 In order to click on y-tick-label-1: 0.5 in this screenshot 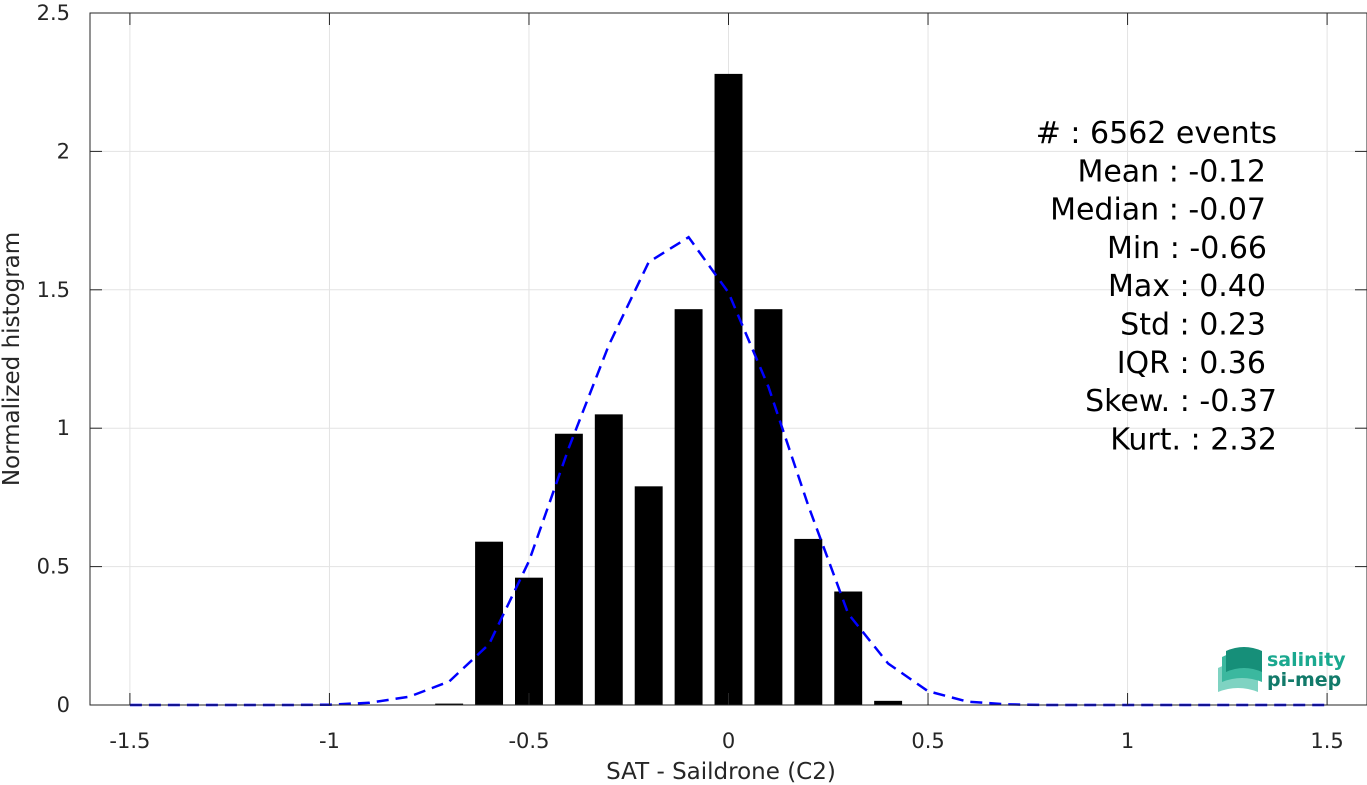, I will do `click(53, 567)`.